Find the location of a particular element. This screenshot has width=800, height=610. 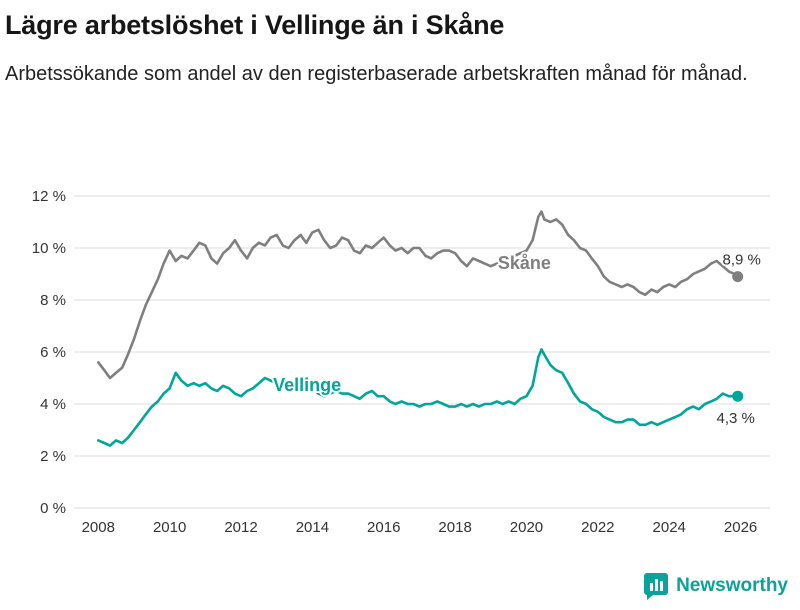

series-label-1: Vellinge is located at coordinates (307, 385).